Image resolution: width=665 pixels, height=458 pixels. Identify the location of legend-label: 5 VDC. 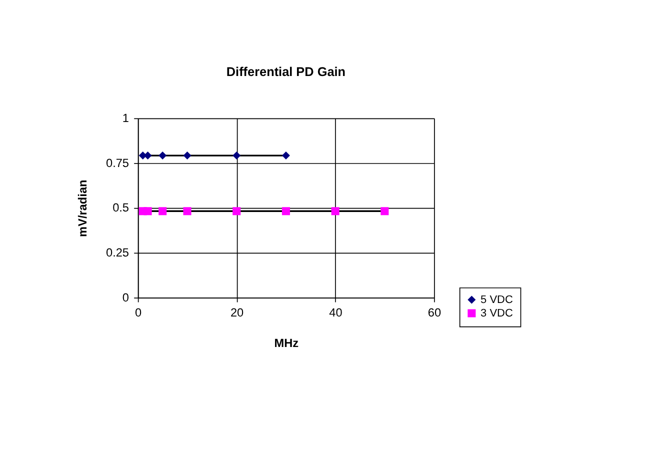
(496, 300).